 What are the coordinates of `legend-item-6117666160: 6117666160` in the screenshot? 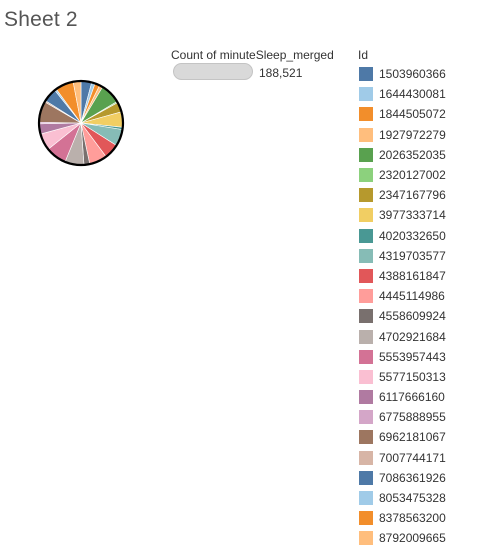 It's located at (402, 397).